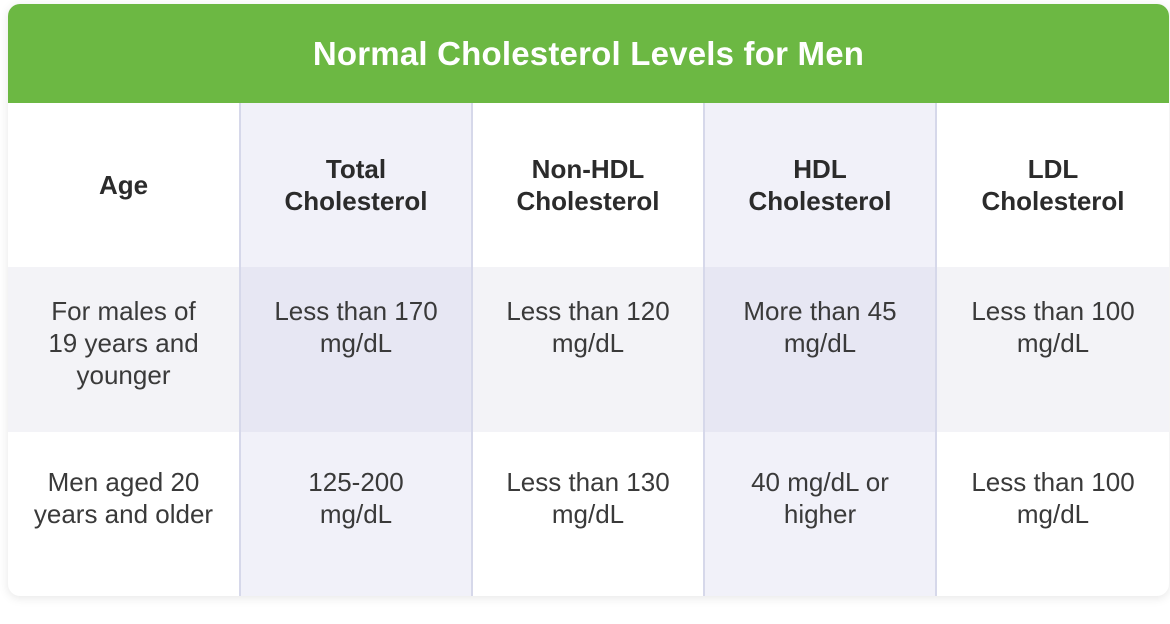 The width and height of the screenshot is (1170, 624). I want to click on cell-age: For males of 19 years and younger, so click(124, 349).